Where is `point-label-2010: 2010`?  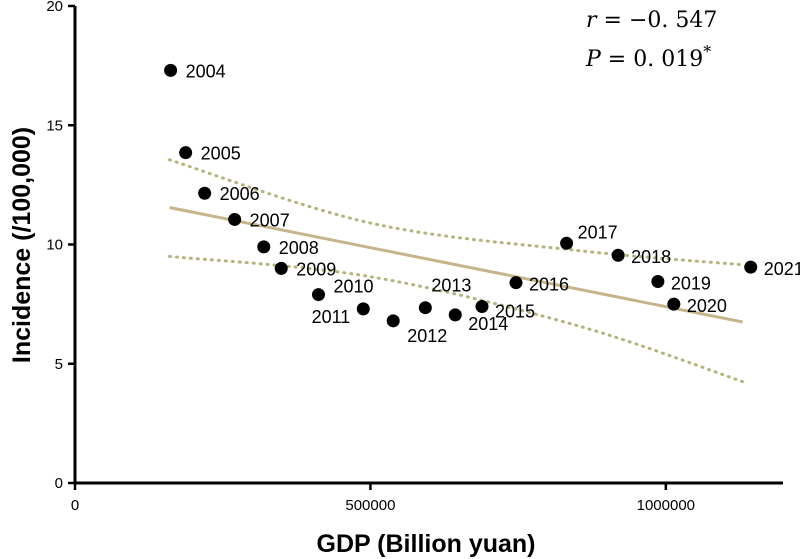 point-label-2010: 2010 is located at coordinates (353, 287).